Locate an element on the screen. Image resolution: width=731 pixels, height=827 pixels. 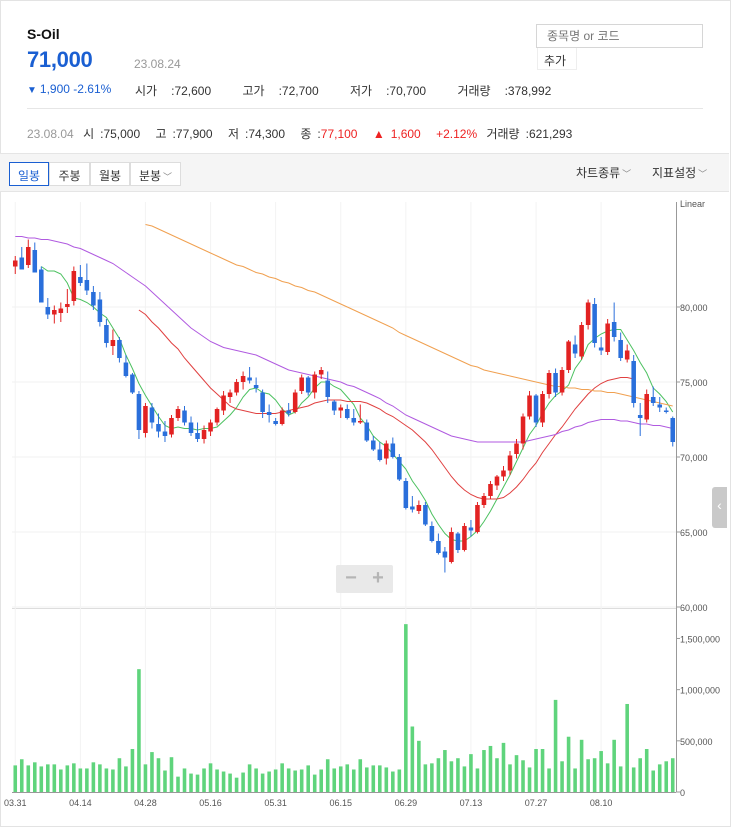
tab-monthly: 월봉 is located at coordinates (110, 174).